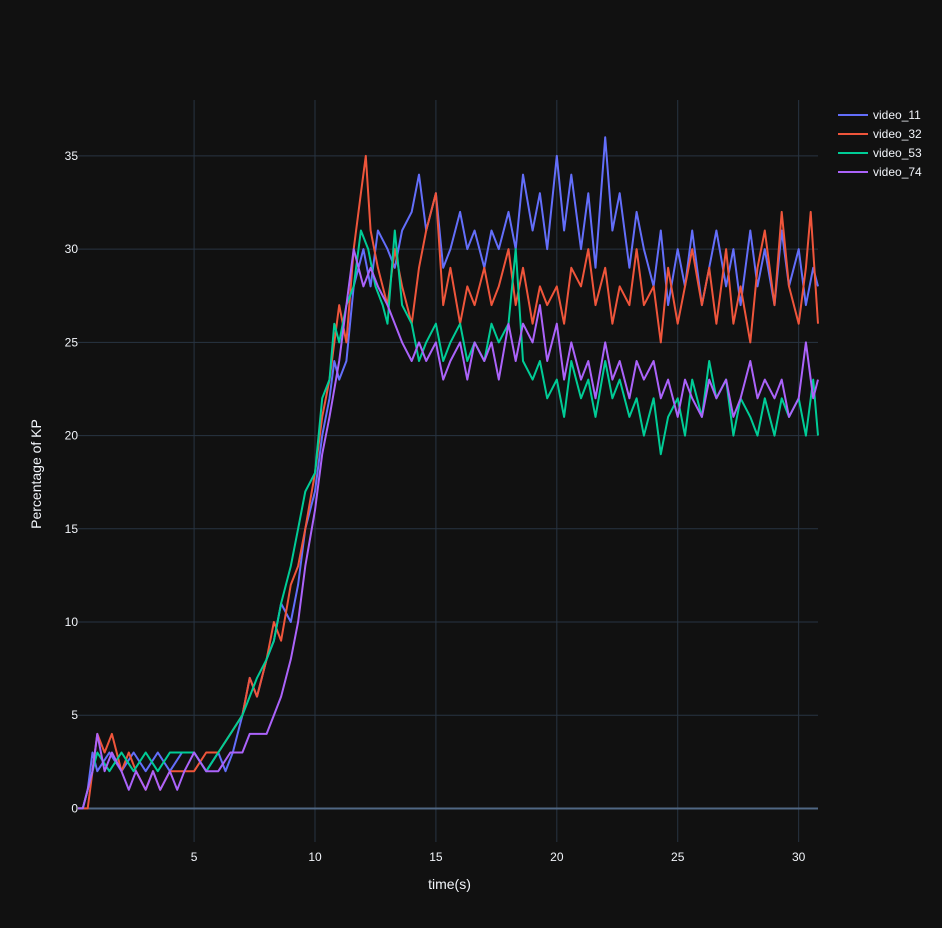 The image size is (942, 928). Describe the element at coordinates (897, 115) in the screenshot. I see `legend-label: video_11` at that location.